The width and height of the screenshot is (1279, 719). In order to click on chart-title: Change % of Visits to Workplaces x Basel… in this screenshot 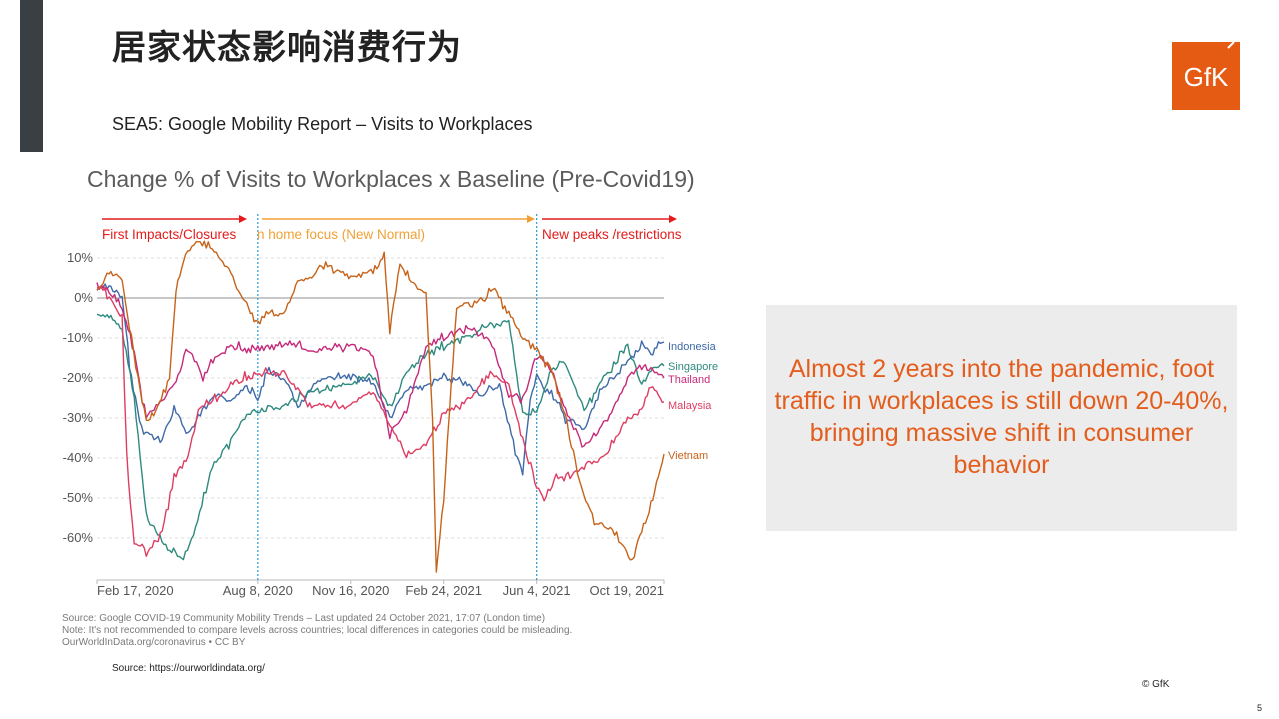, I will do `click(391, 179)`.